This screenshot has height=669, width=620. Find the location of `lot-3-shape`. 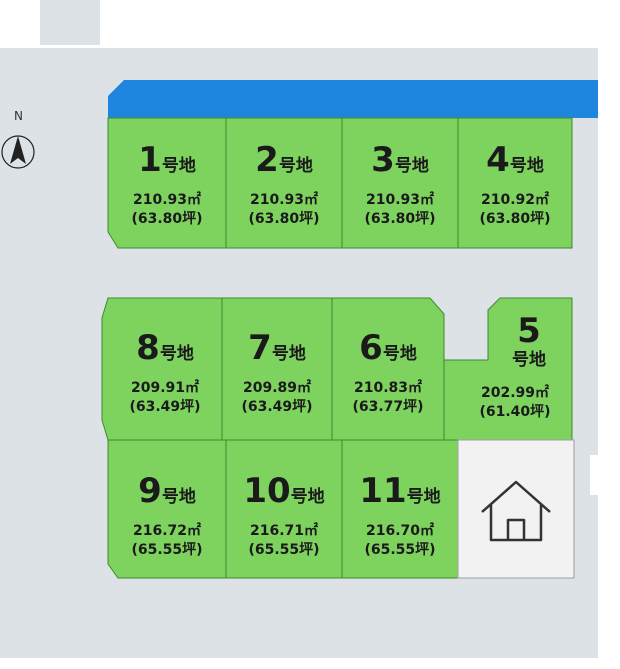

lot-3-shape is located at coordinates (400, 183).